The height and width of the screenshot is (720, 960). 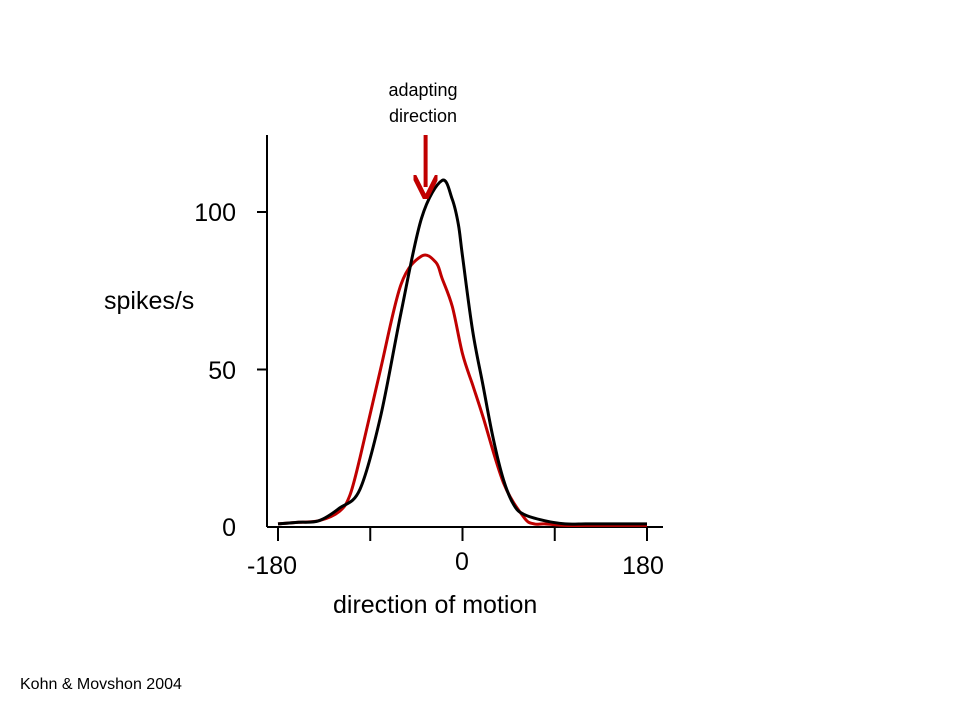 I want to click on y-tick-label-100: 100, so click(x=215, y=213).